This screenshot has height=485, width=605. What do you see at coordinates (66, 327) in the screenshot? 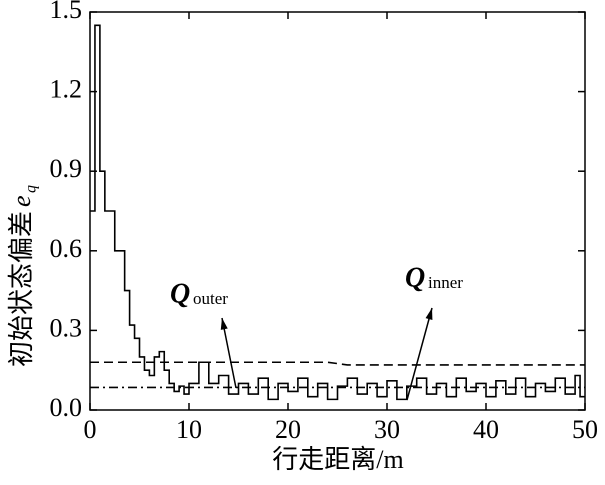
I see `y-tick-label: 0.3` at bounding box center [66, 327].